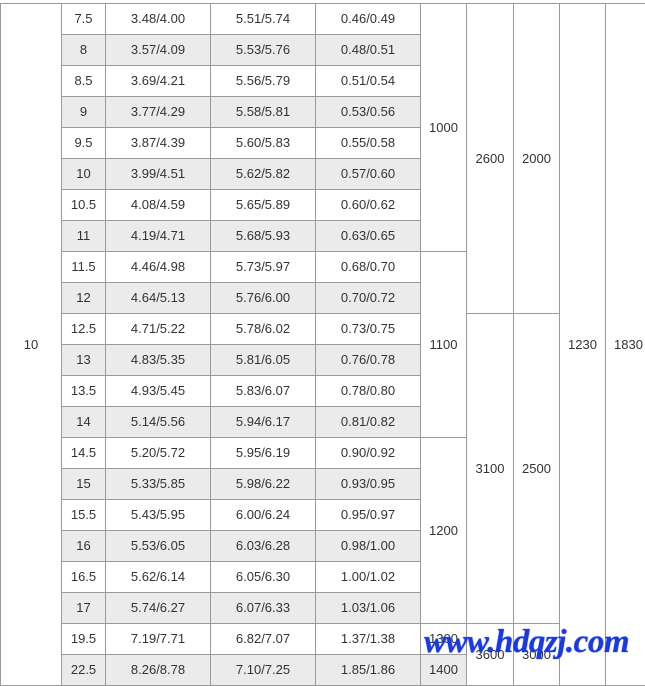 The width and height of the screenshot is (645, 686). What do you see at coordinates (158, 546) in the screenshot?
I see `measurement-cell: 5.53/6.05` at bounding box center [158, 546].